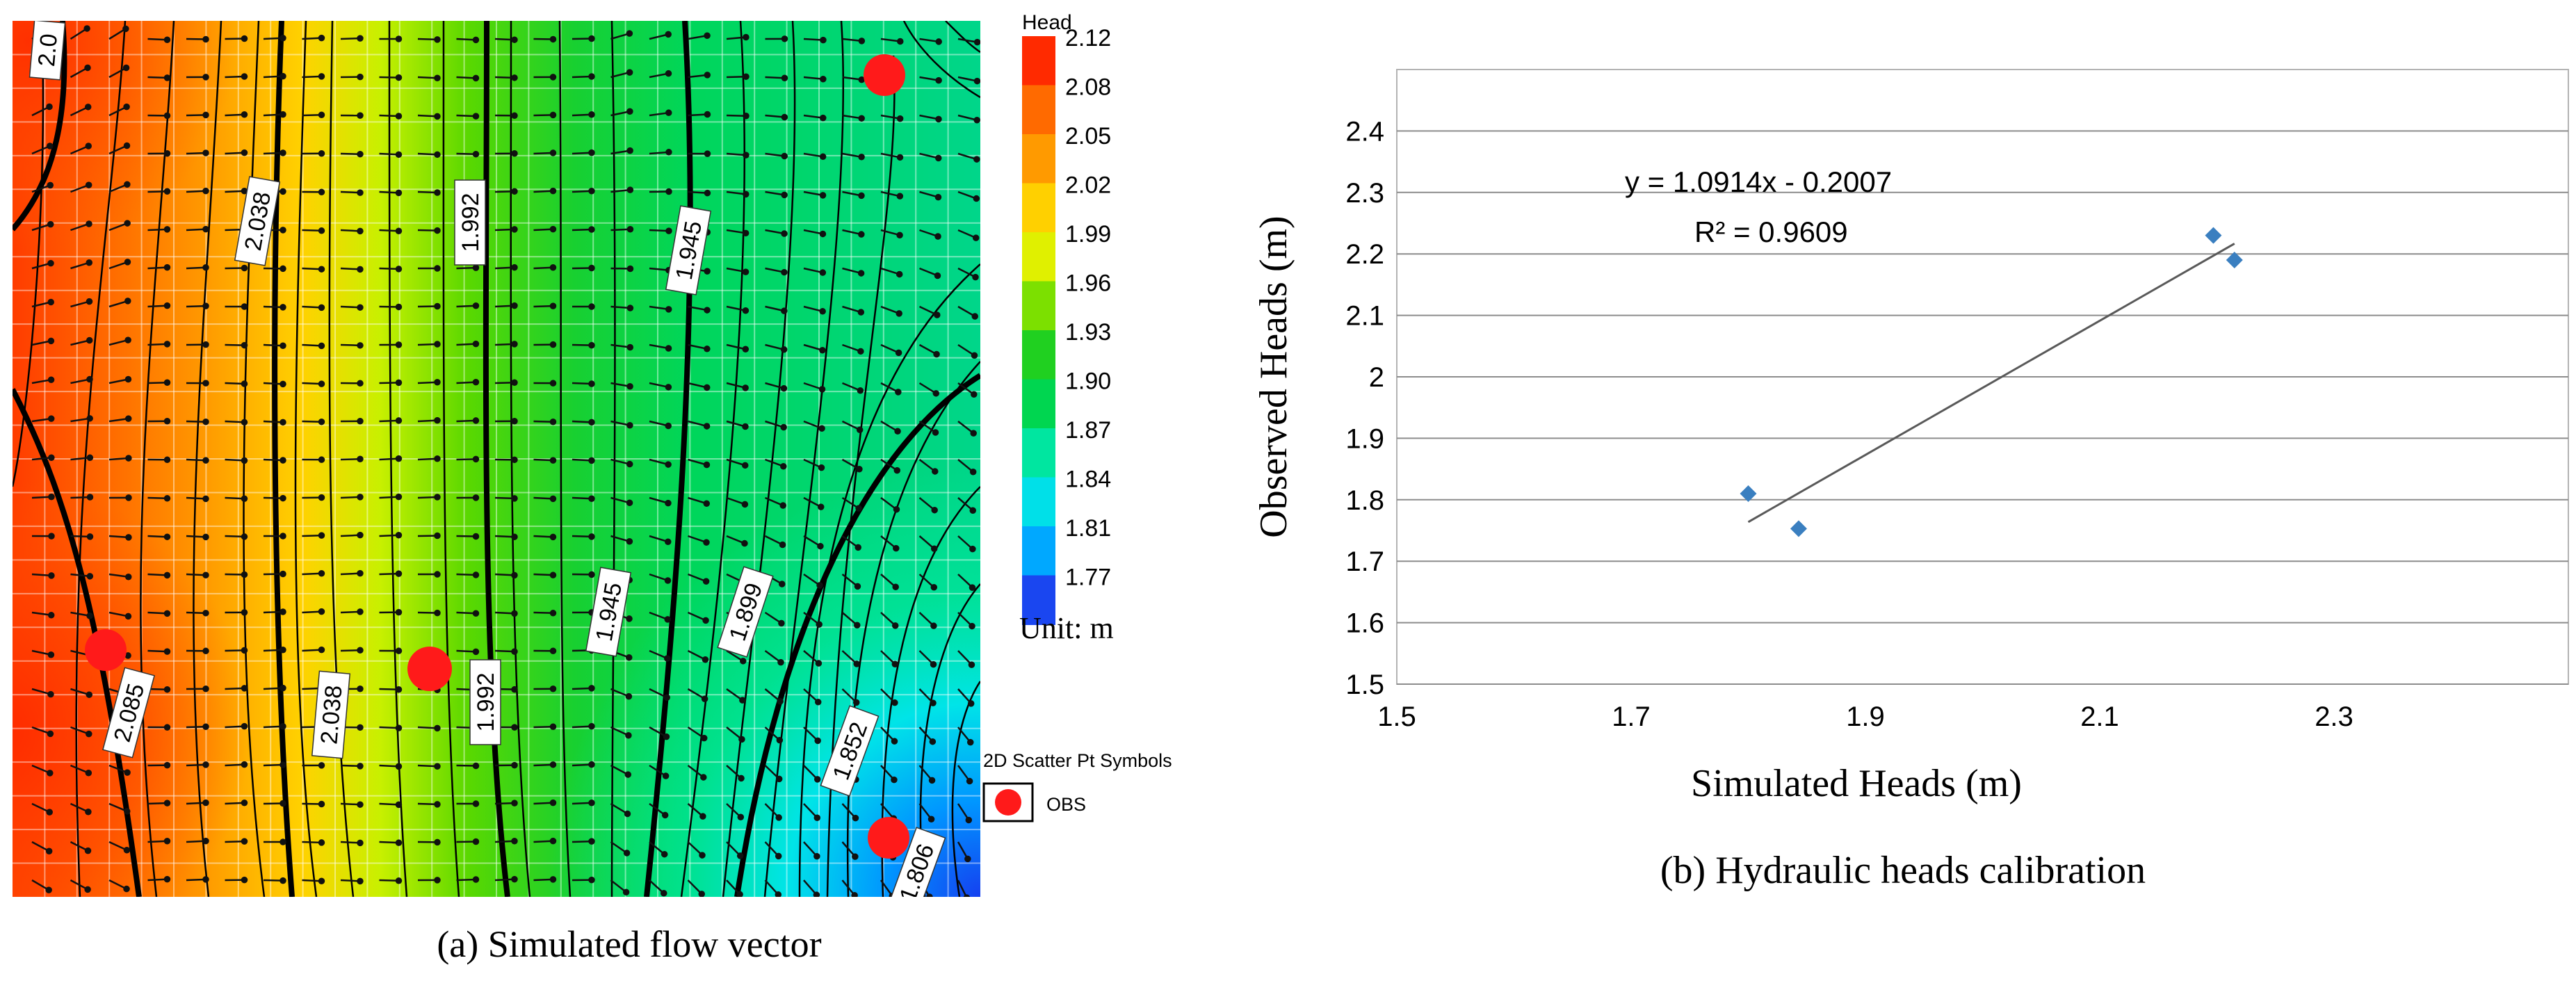 This screenshot has width=2576, height=981. Describe the element at coordinates (1088, 136) in the screenshot. I see `colorbar-label: 2.05` at that location.